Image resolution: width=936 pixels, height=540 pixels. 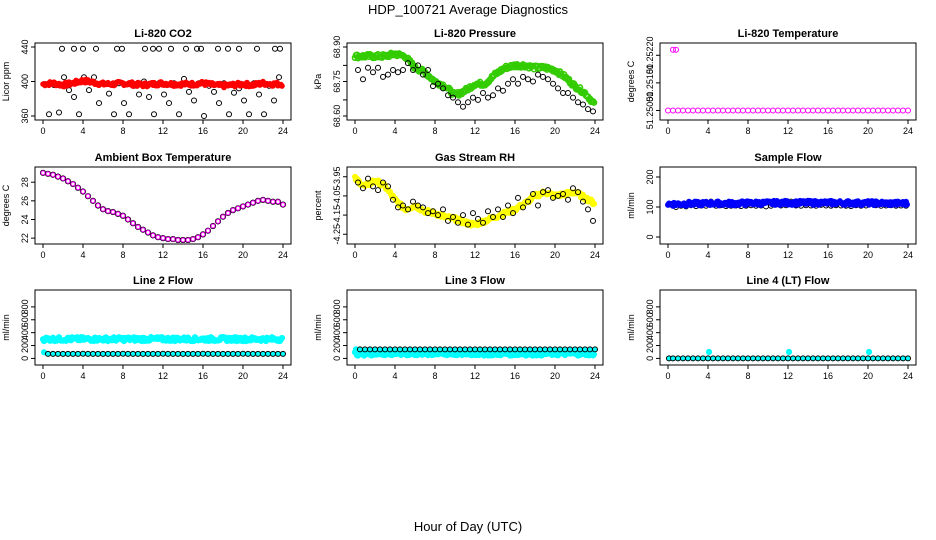 What do you see at coordinates (650, 319) in the screenshot?
I see `y-tick-label: 600` at bounding box center [650, 319].